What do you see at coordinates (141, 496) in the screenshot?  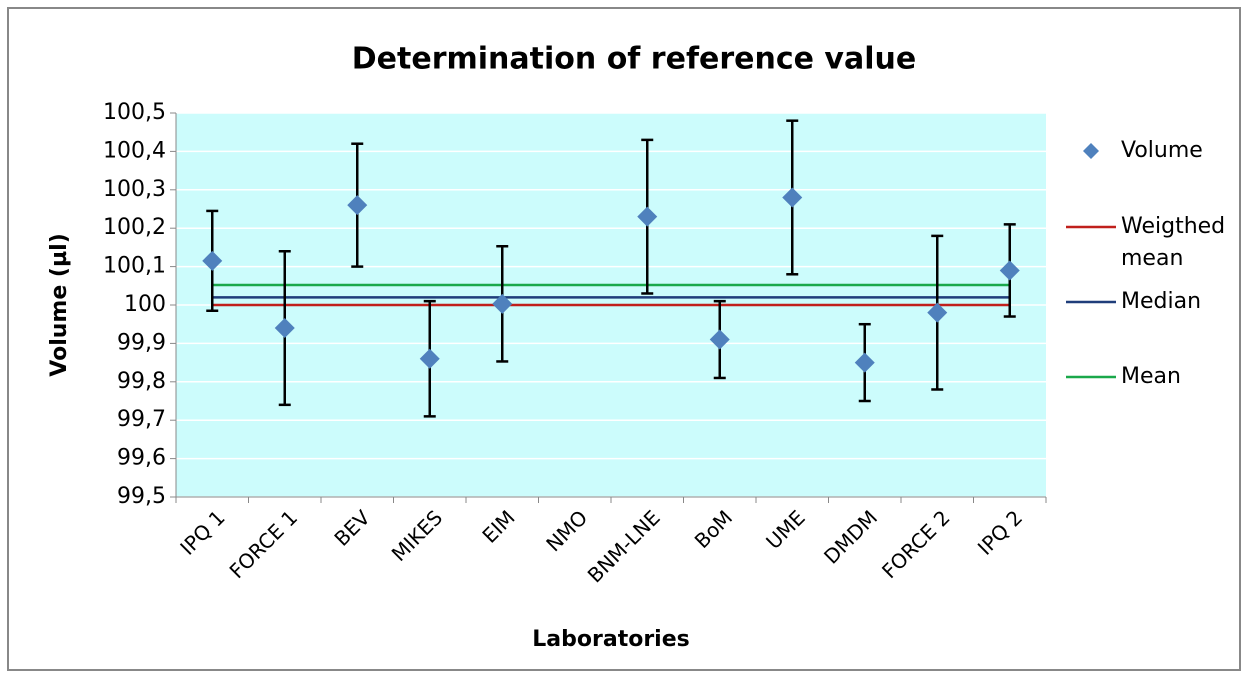 I see `y-tick-label: 99,5` at bounding box center [141, 496].